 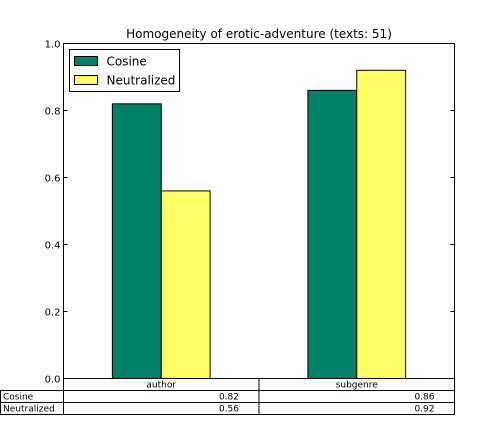 What do you see at coordinates (161, 386) in the screenshot?
I see `table-column-header-author: author` at bounding box center [161, 386].